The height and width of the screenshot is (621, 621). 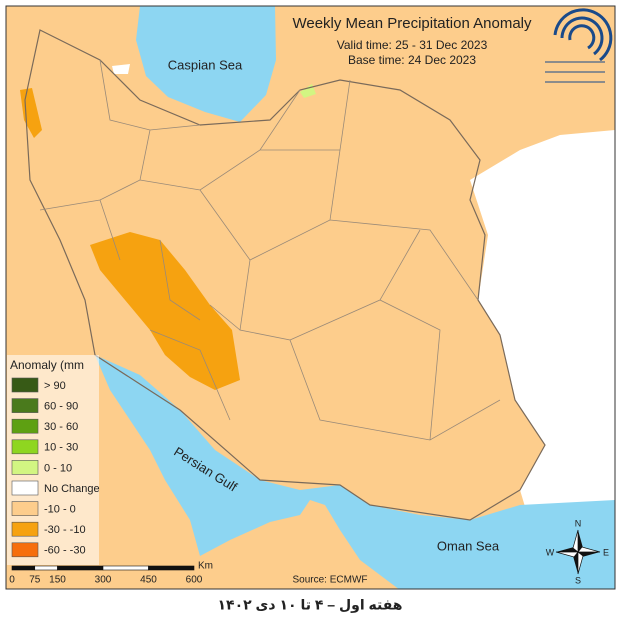 I want to click on compass-label: E, so click(x=606, y=552).